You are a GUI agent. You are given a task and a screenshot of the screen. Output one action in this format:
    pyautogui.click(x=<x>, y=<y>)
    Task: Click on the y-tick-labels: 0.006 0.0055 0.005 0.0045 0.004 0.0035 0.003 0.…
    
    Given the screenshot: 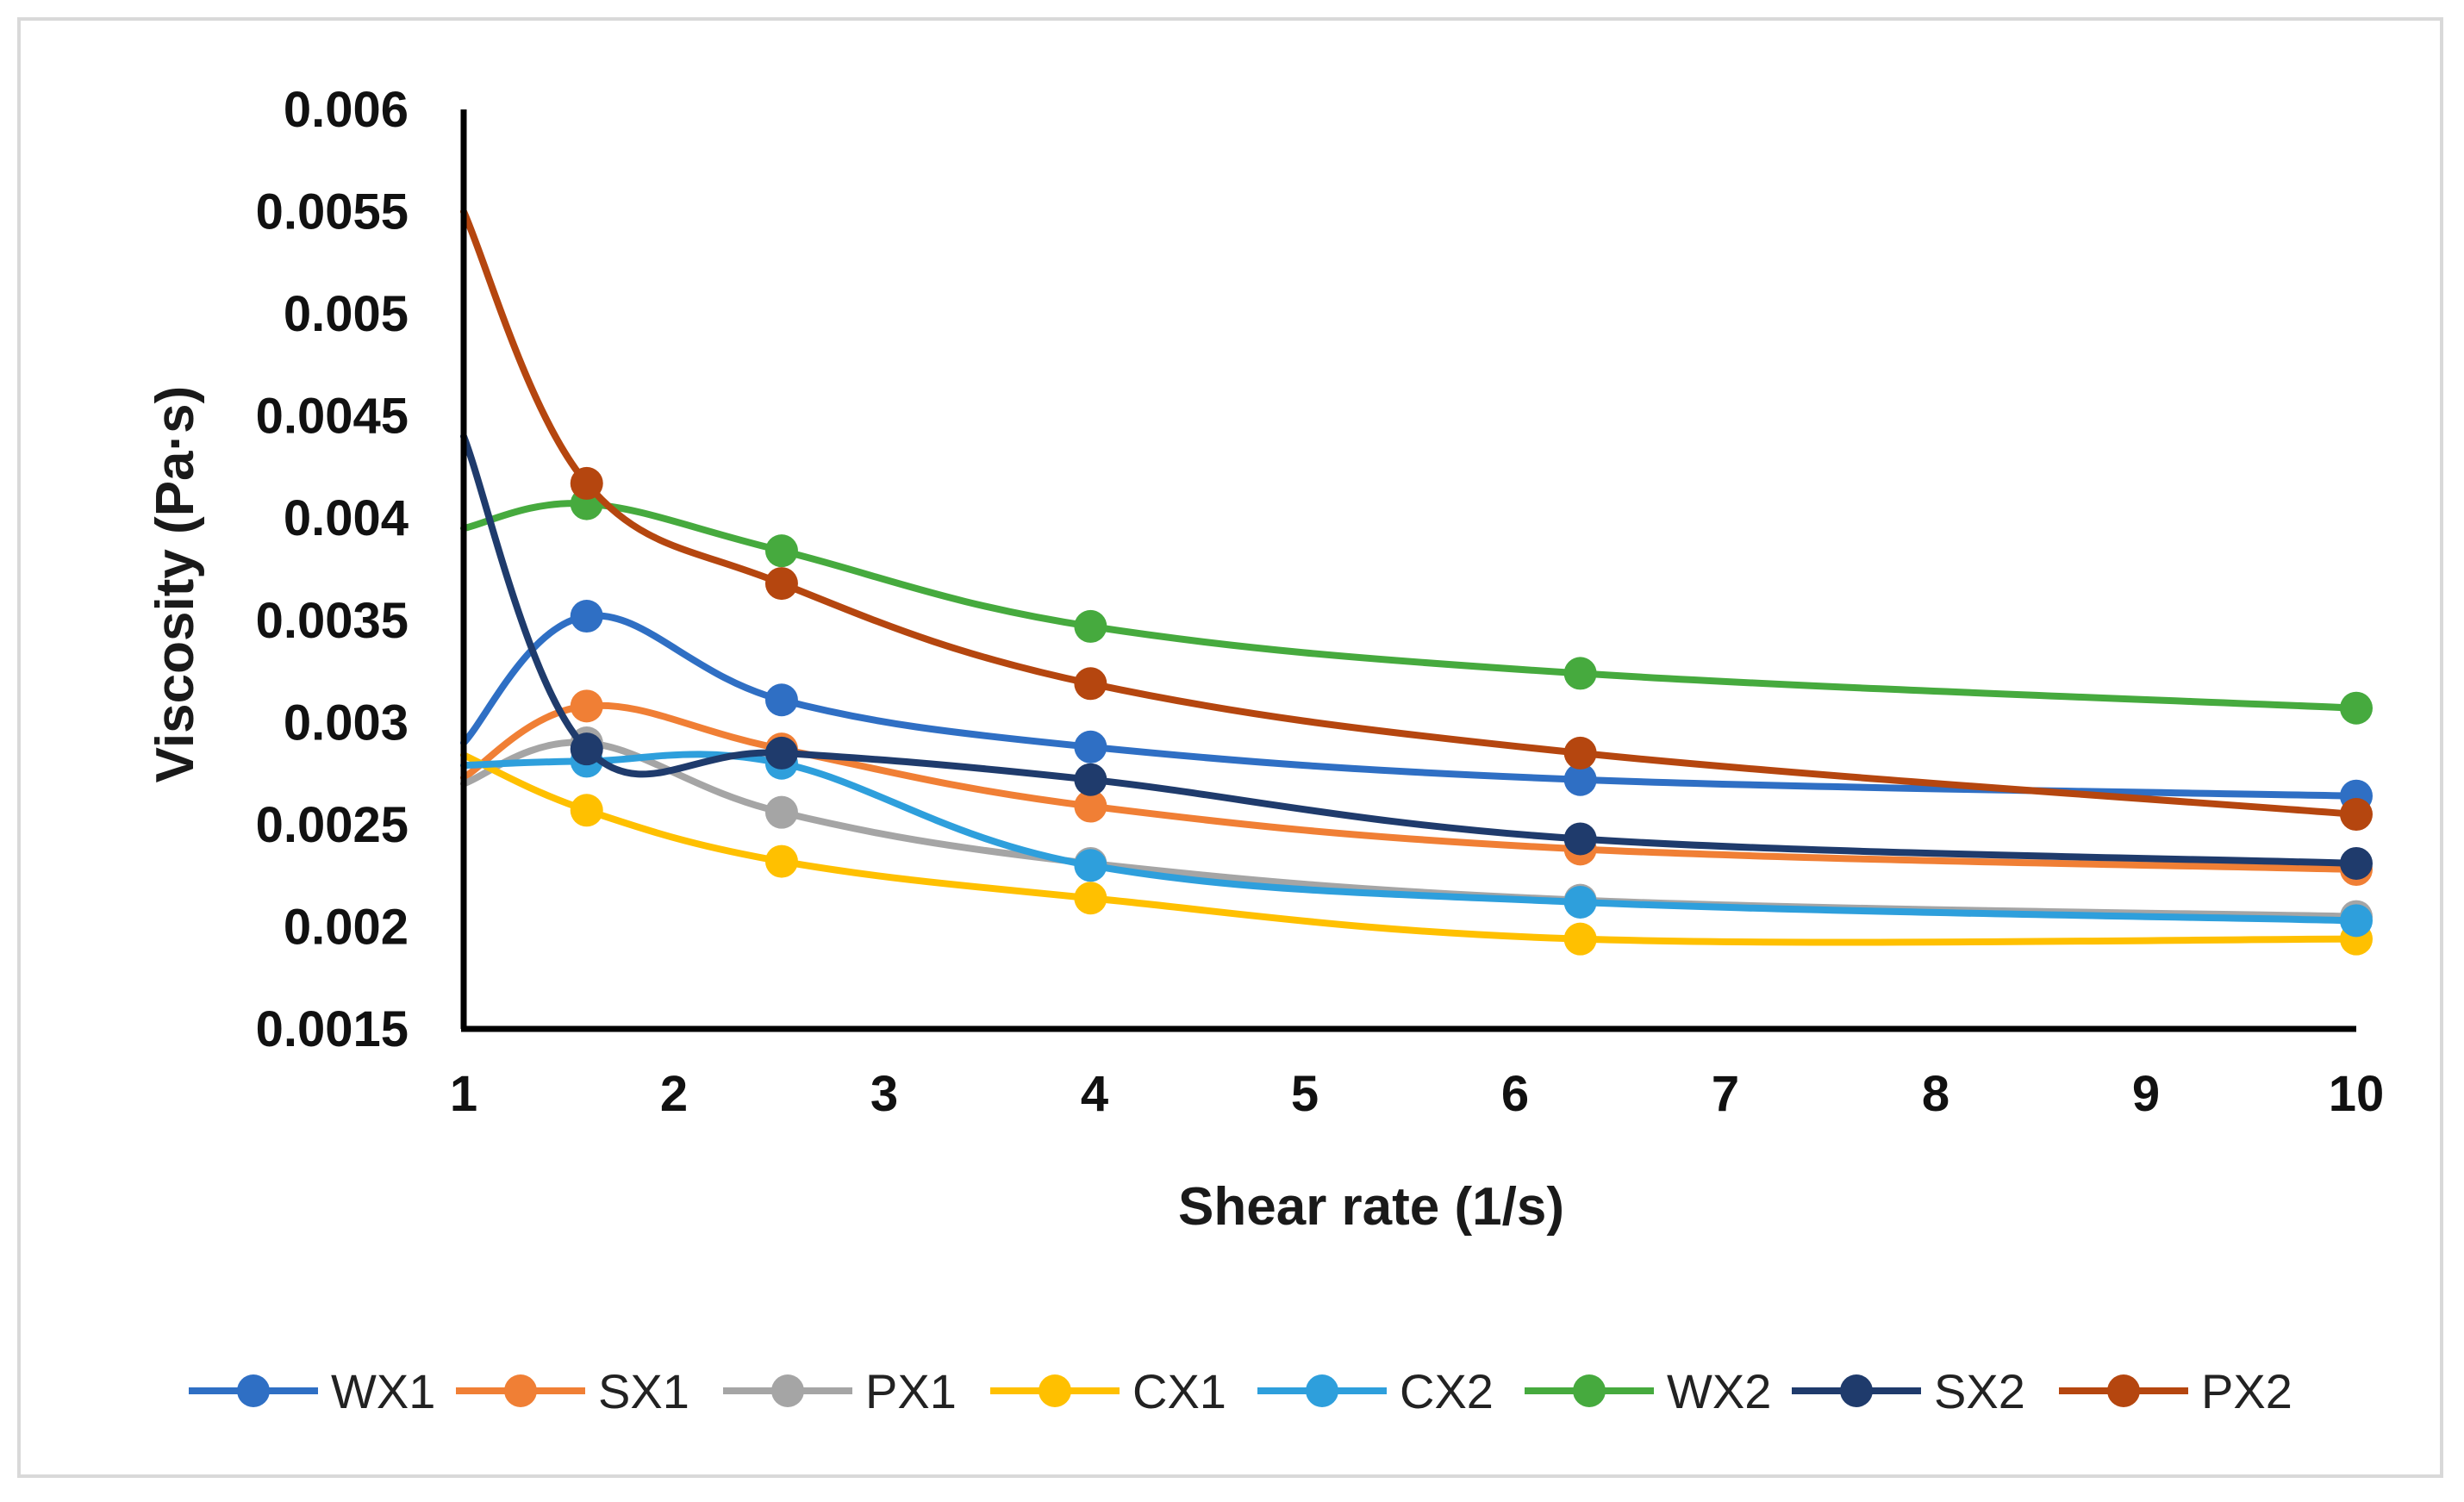 What is the action you would take?
    pyautogui.click(x=332, y=569)
    